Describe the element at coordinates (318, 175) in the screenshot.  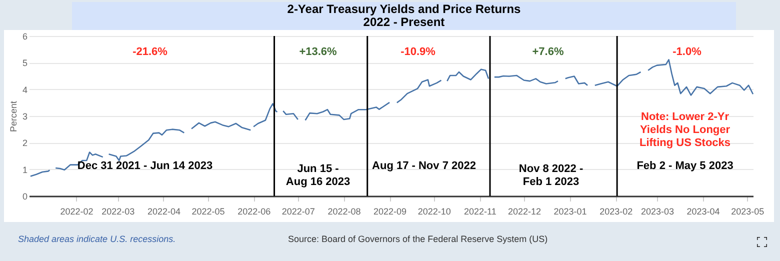
I see `annotation: Jun 15 - Aug 16 2023` at that location.